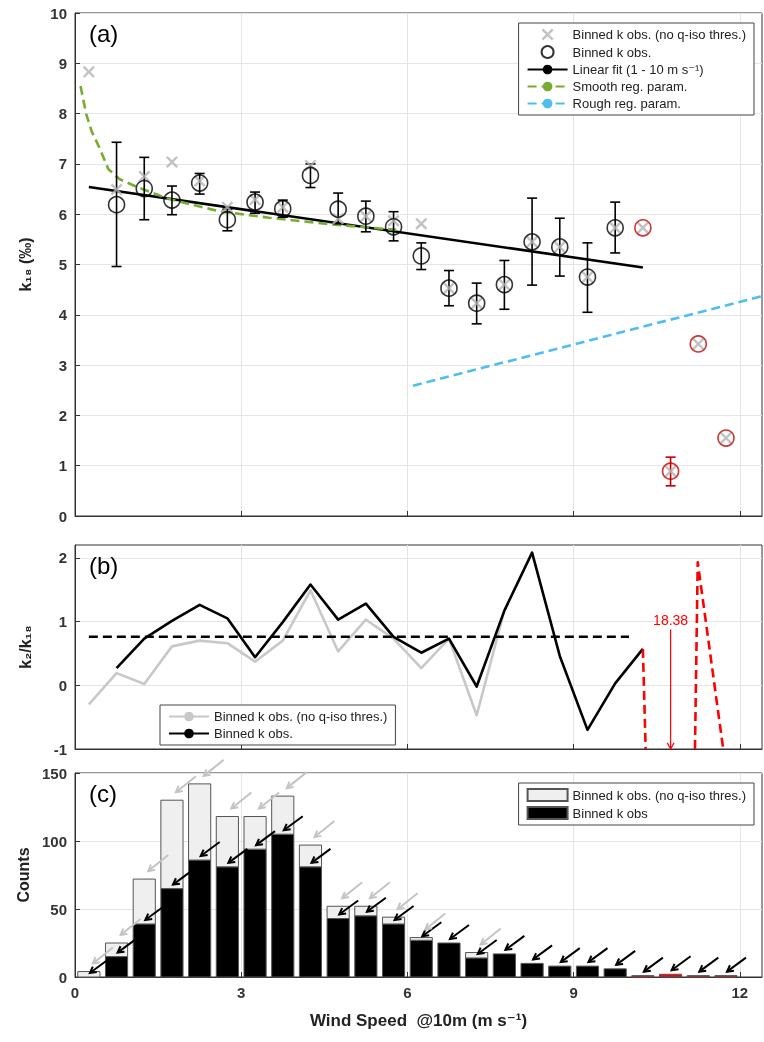 This screenshot has height=1042, width=764. What do you see at coordinates (104, 565) in the screenshot?
I see `annotation: (b)` at bounding box center [104, 565].